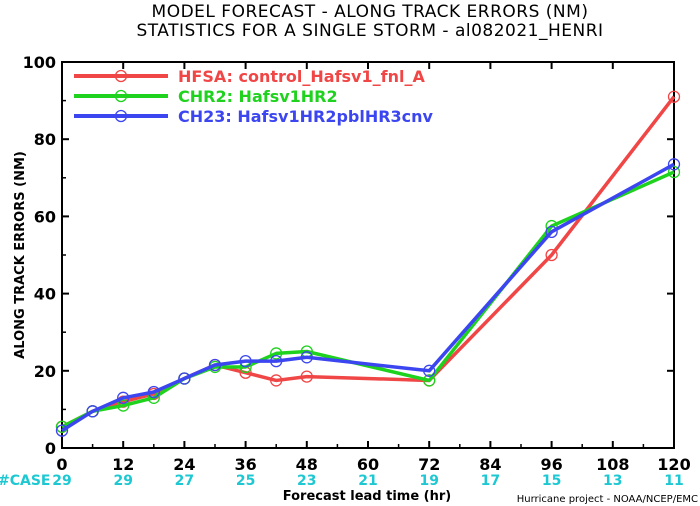  I want to click on case-count: 21, so click(367, 481).